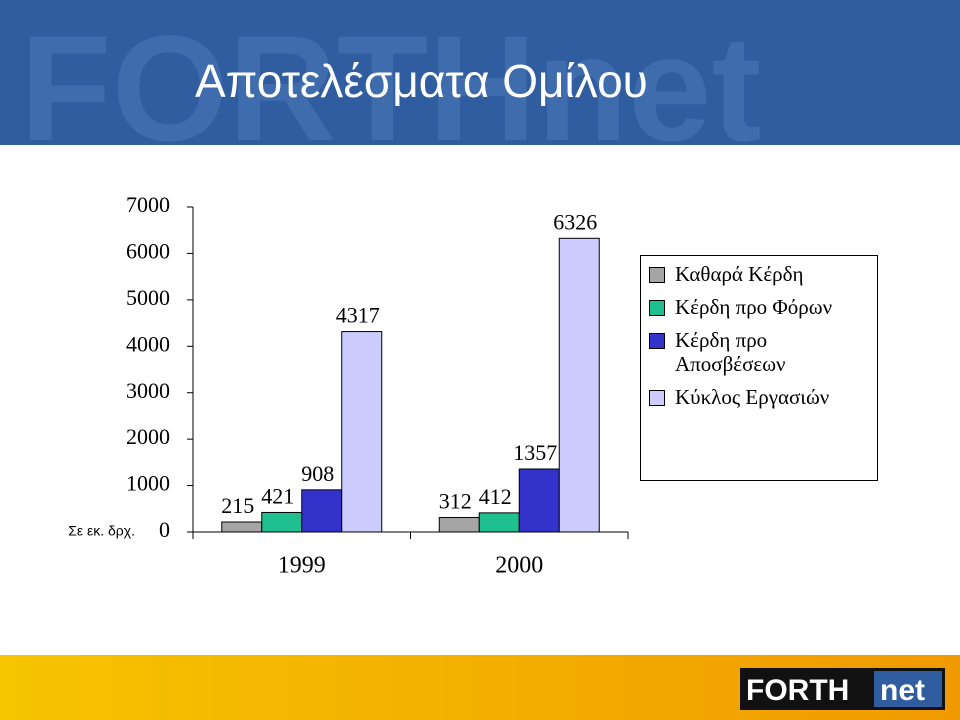 This screenshot has height=720, width=960. What do you see at coordinates (237, 505) in the screenshot?
I see `data-label: 215` at bounding box center [237, 505].